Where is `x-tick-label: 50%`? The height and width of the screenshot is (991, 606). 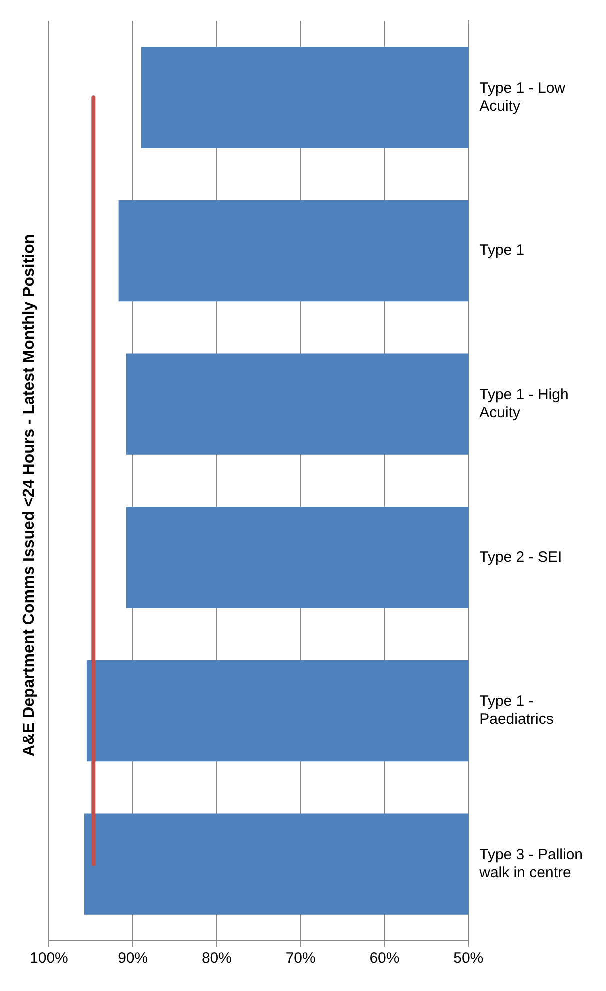
x-tick-label: 50% is located at coordinates (469, 959).